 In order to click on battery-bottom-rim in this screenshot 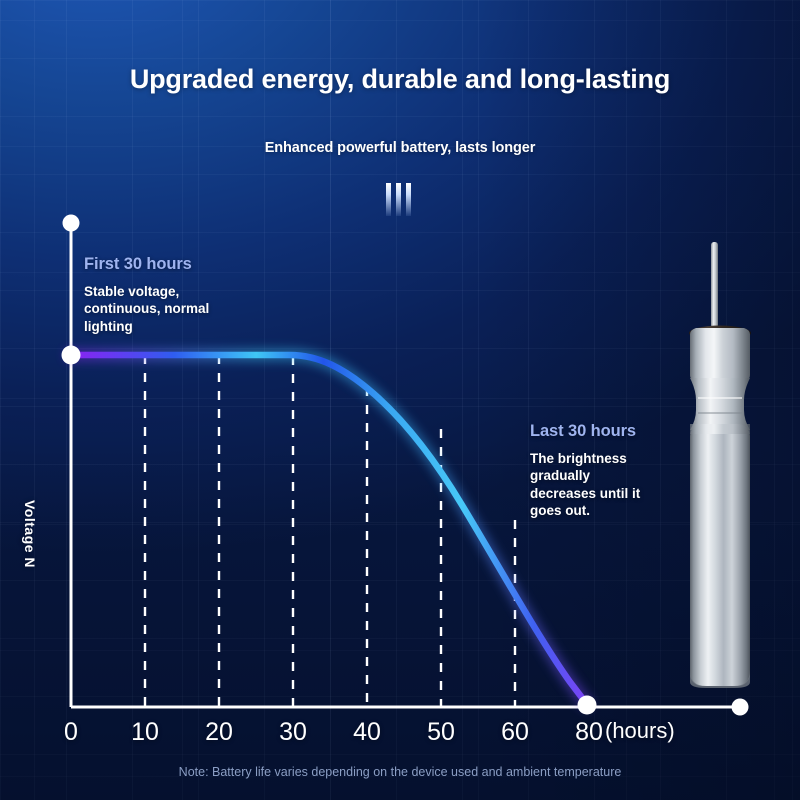, I will do `click(720, 679)`.